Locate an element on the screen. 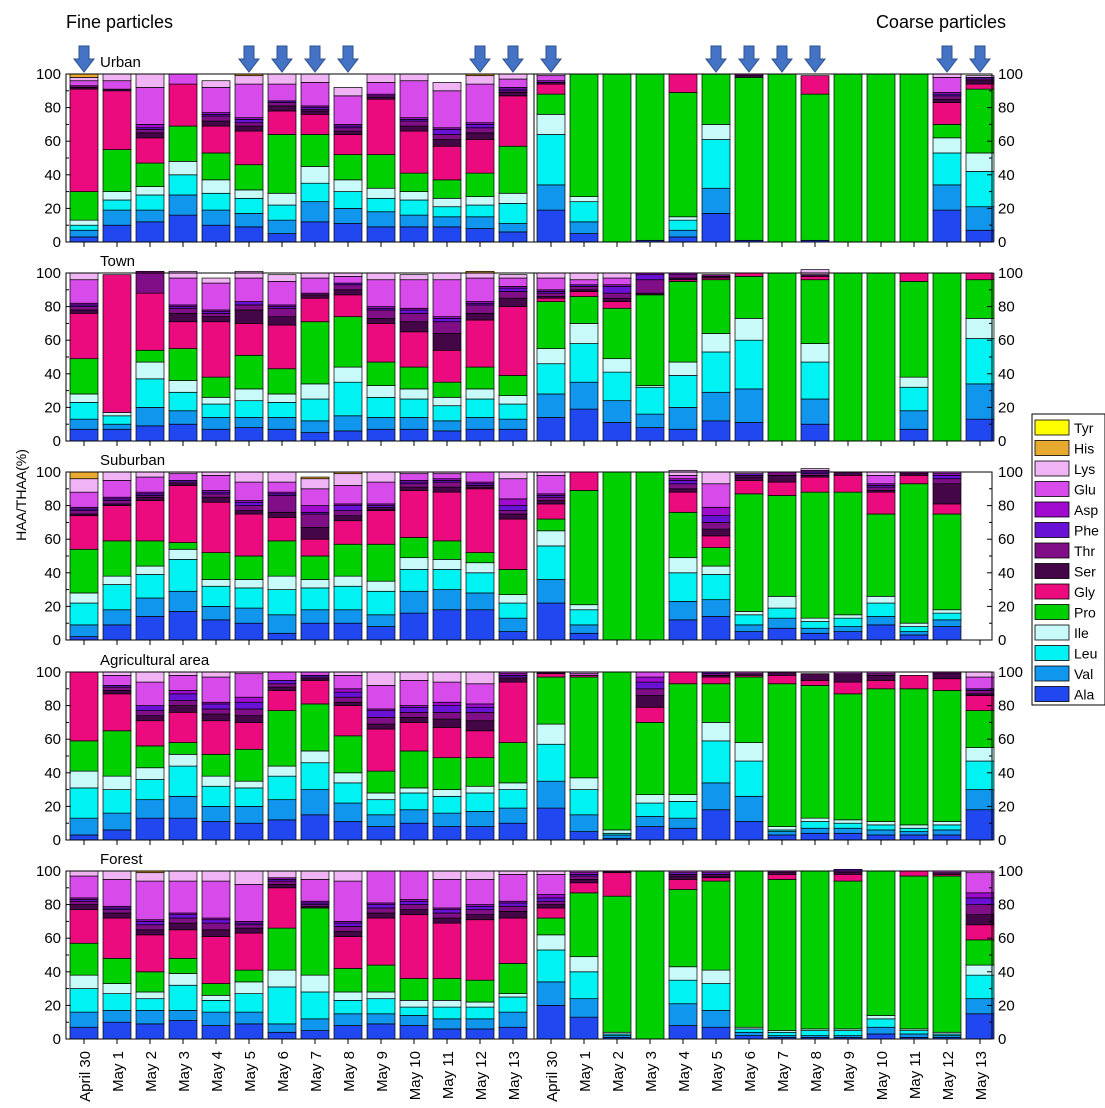  bar-may-7-fine is located at coordinates (315, 756).